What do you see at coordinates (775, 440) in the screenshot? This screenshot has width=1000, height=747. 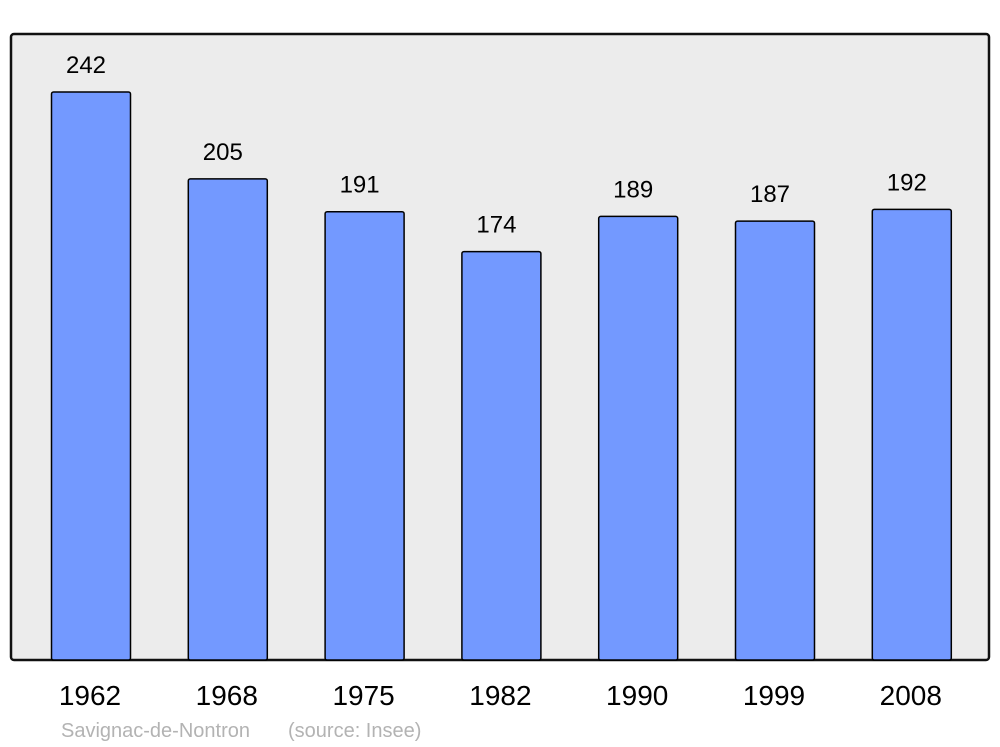 I see `bar-1999` at bounding box center [775, 440].